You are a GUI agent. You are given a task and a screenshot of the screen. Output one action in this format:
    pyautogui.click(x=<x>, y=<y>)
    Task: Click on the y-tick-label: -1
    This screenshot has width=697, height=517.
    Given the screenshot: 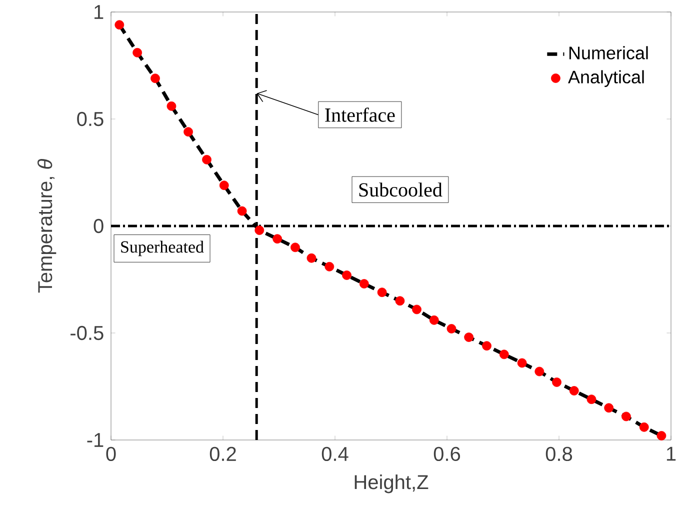 What is the action you would take?
    pyautogui.click(x=95, y=440)
    